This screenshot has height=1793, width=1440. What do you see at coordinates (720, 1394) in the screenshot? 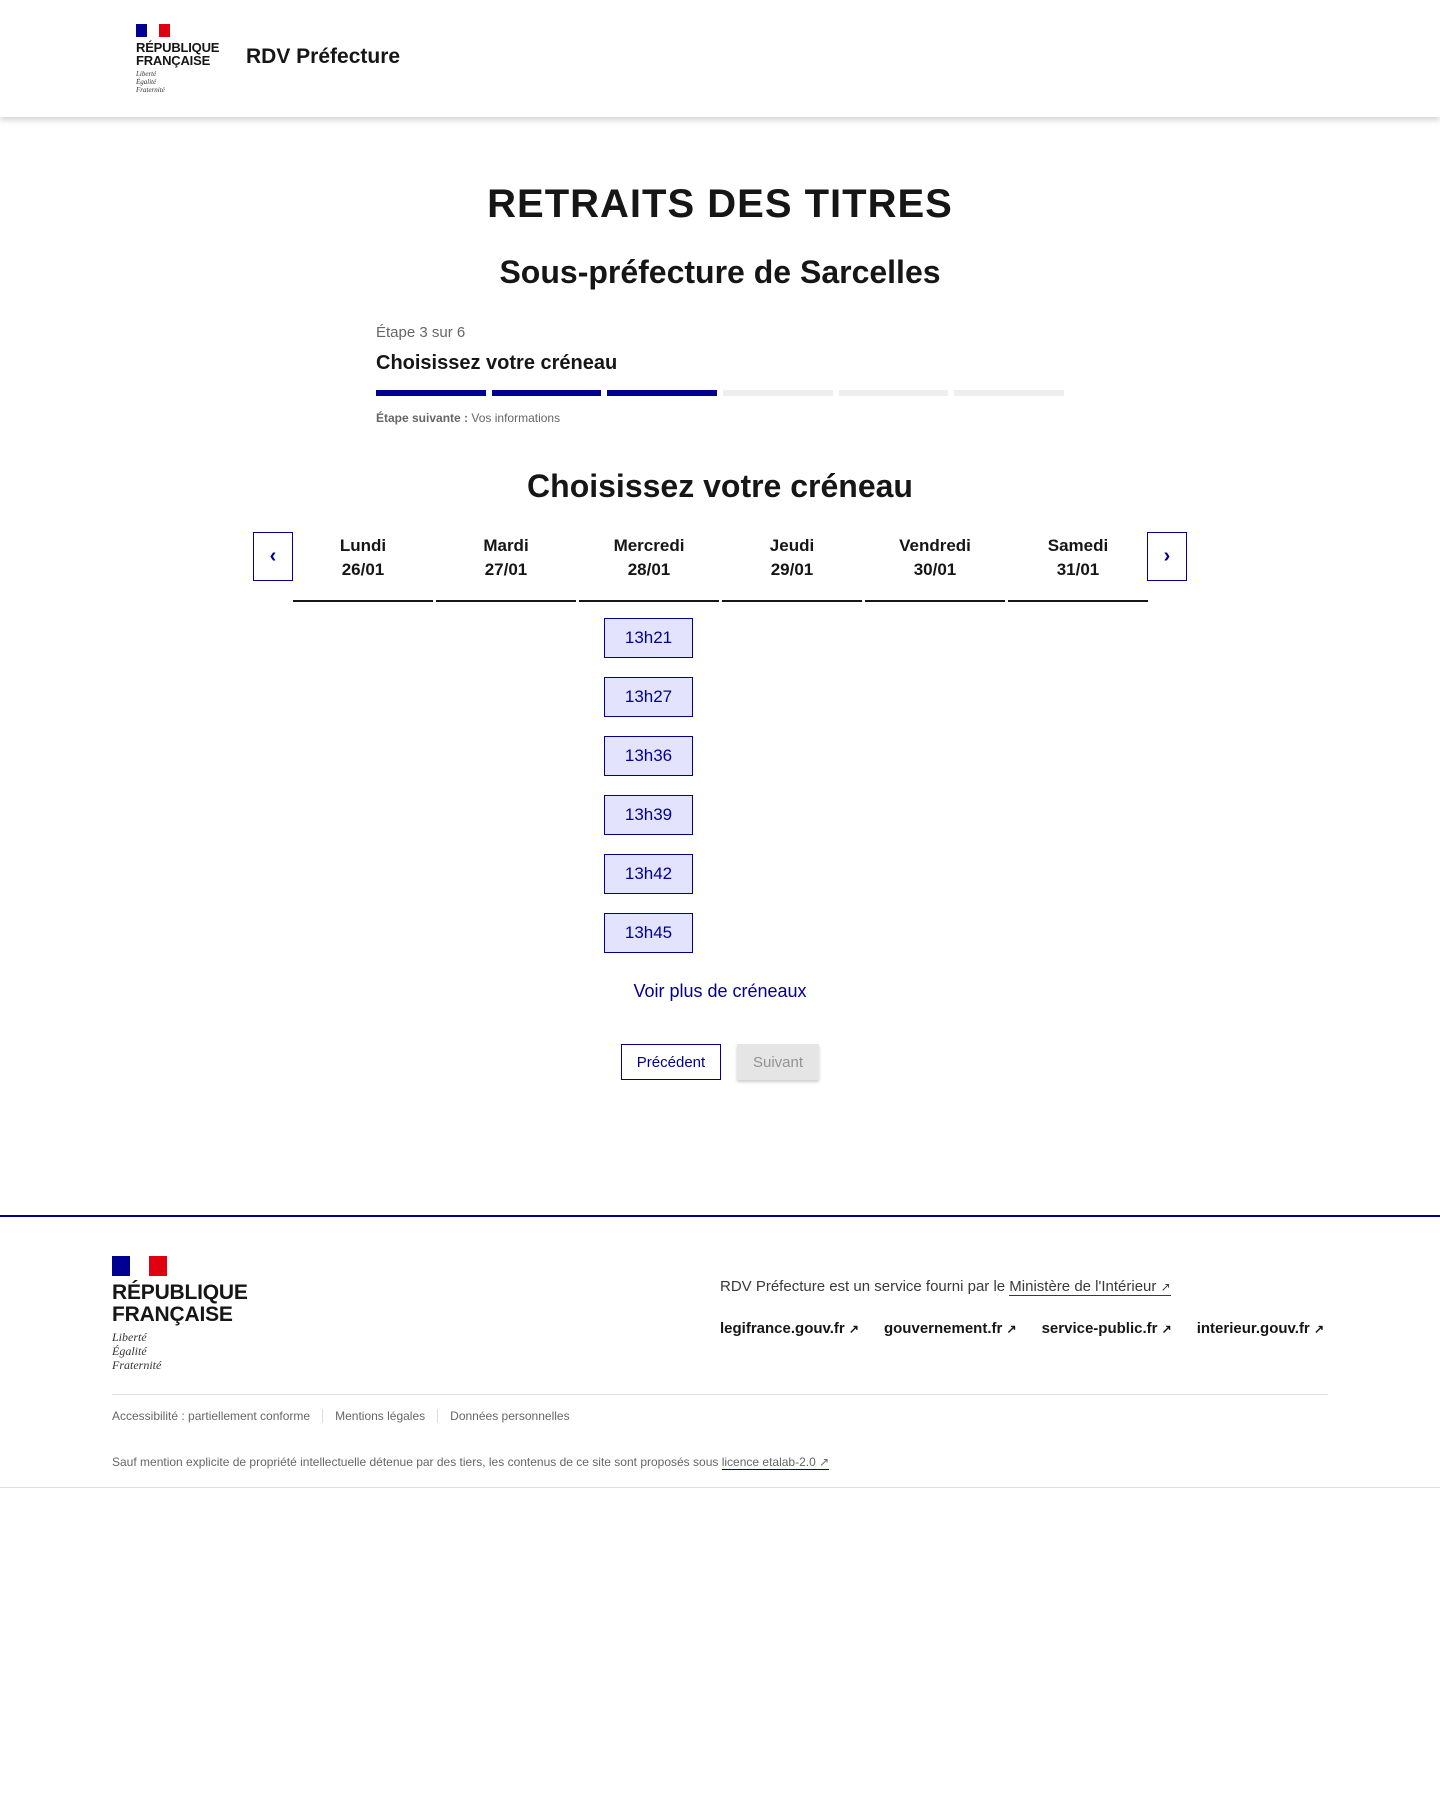
I see `footer-divider` at bounding box center [720, 1394].